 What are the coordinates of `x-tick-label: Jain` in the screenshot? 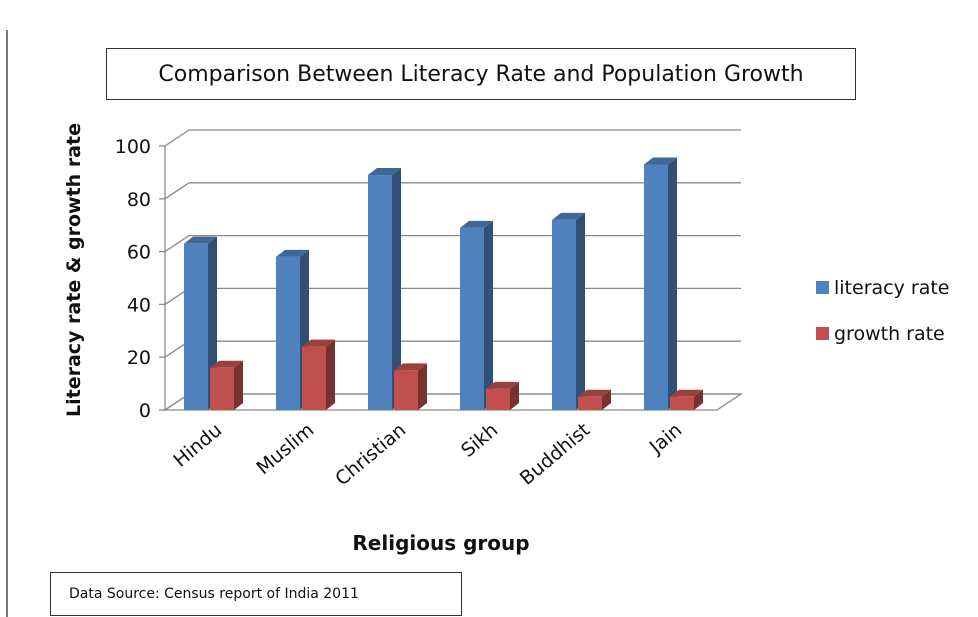 It's located at (665, 439).